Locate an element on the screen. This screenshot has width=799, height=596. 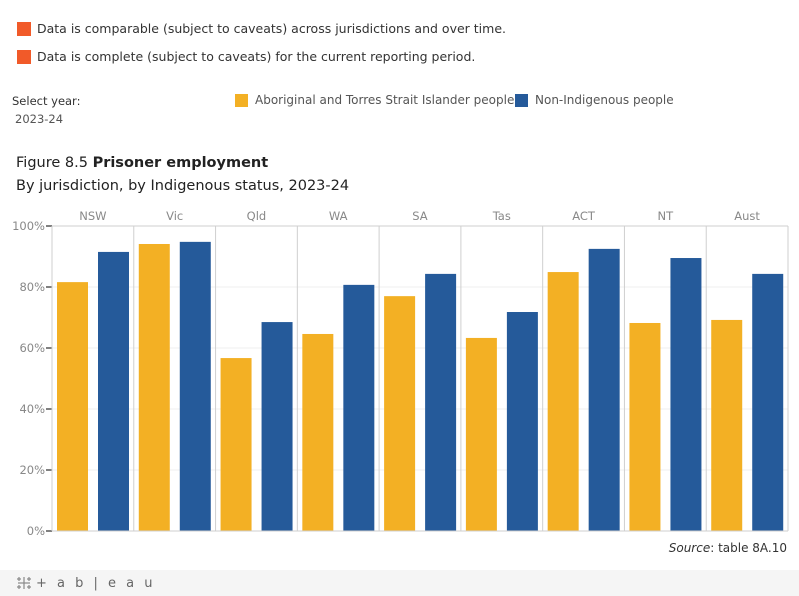
bar-nsw-indigenous is located at coordinates (72, 406).